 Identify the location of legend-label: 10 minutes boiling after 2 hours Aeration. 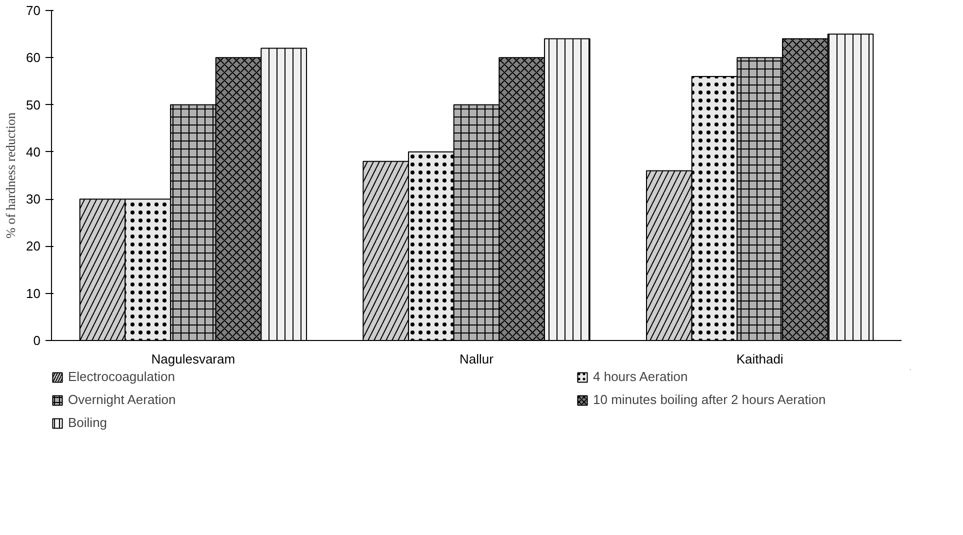
(710, 399).